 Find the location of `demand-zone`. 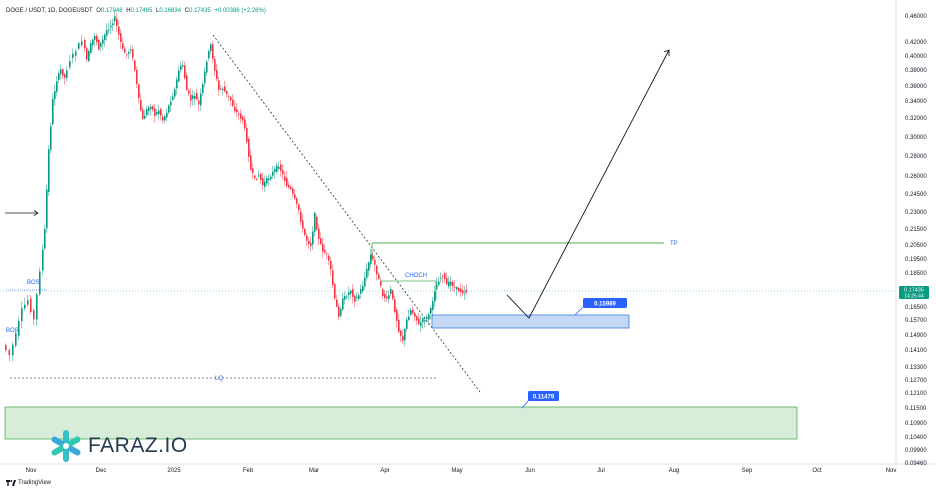

demand-zone is located at coordinates (530, 321).